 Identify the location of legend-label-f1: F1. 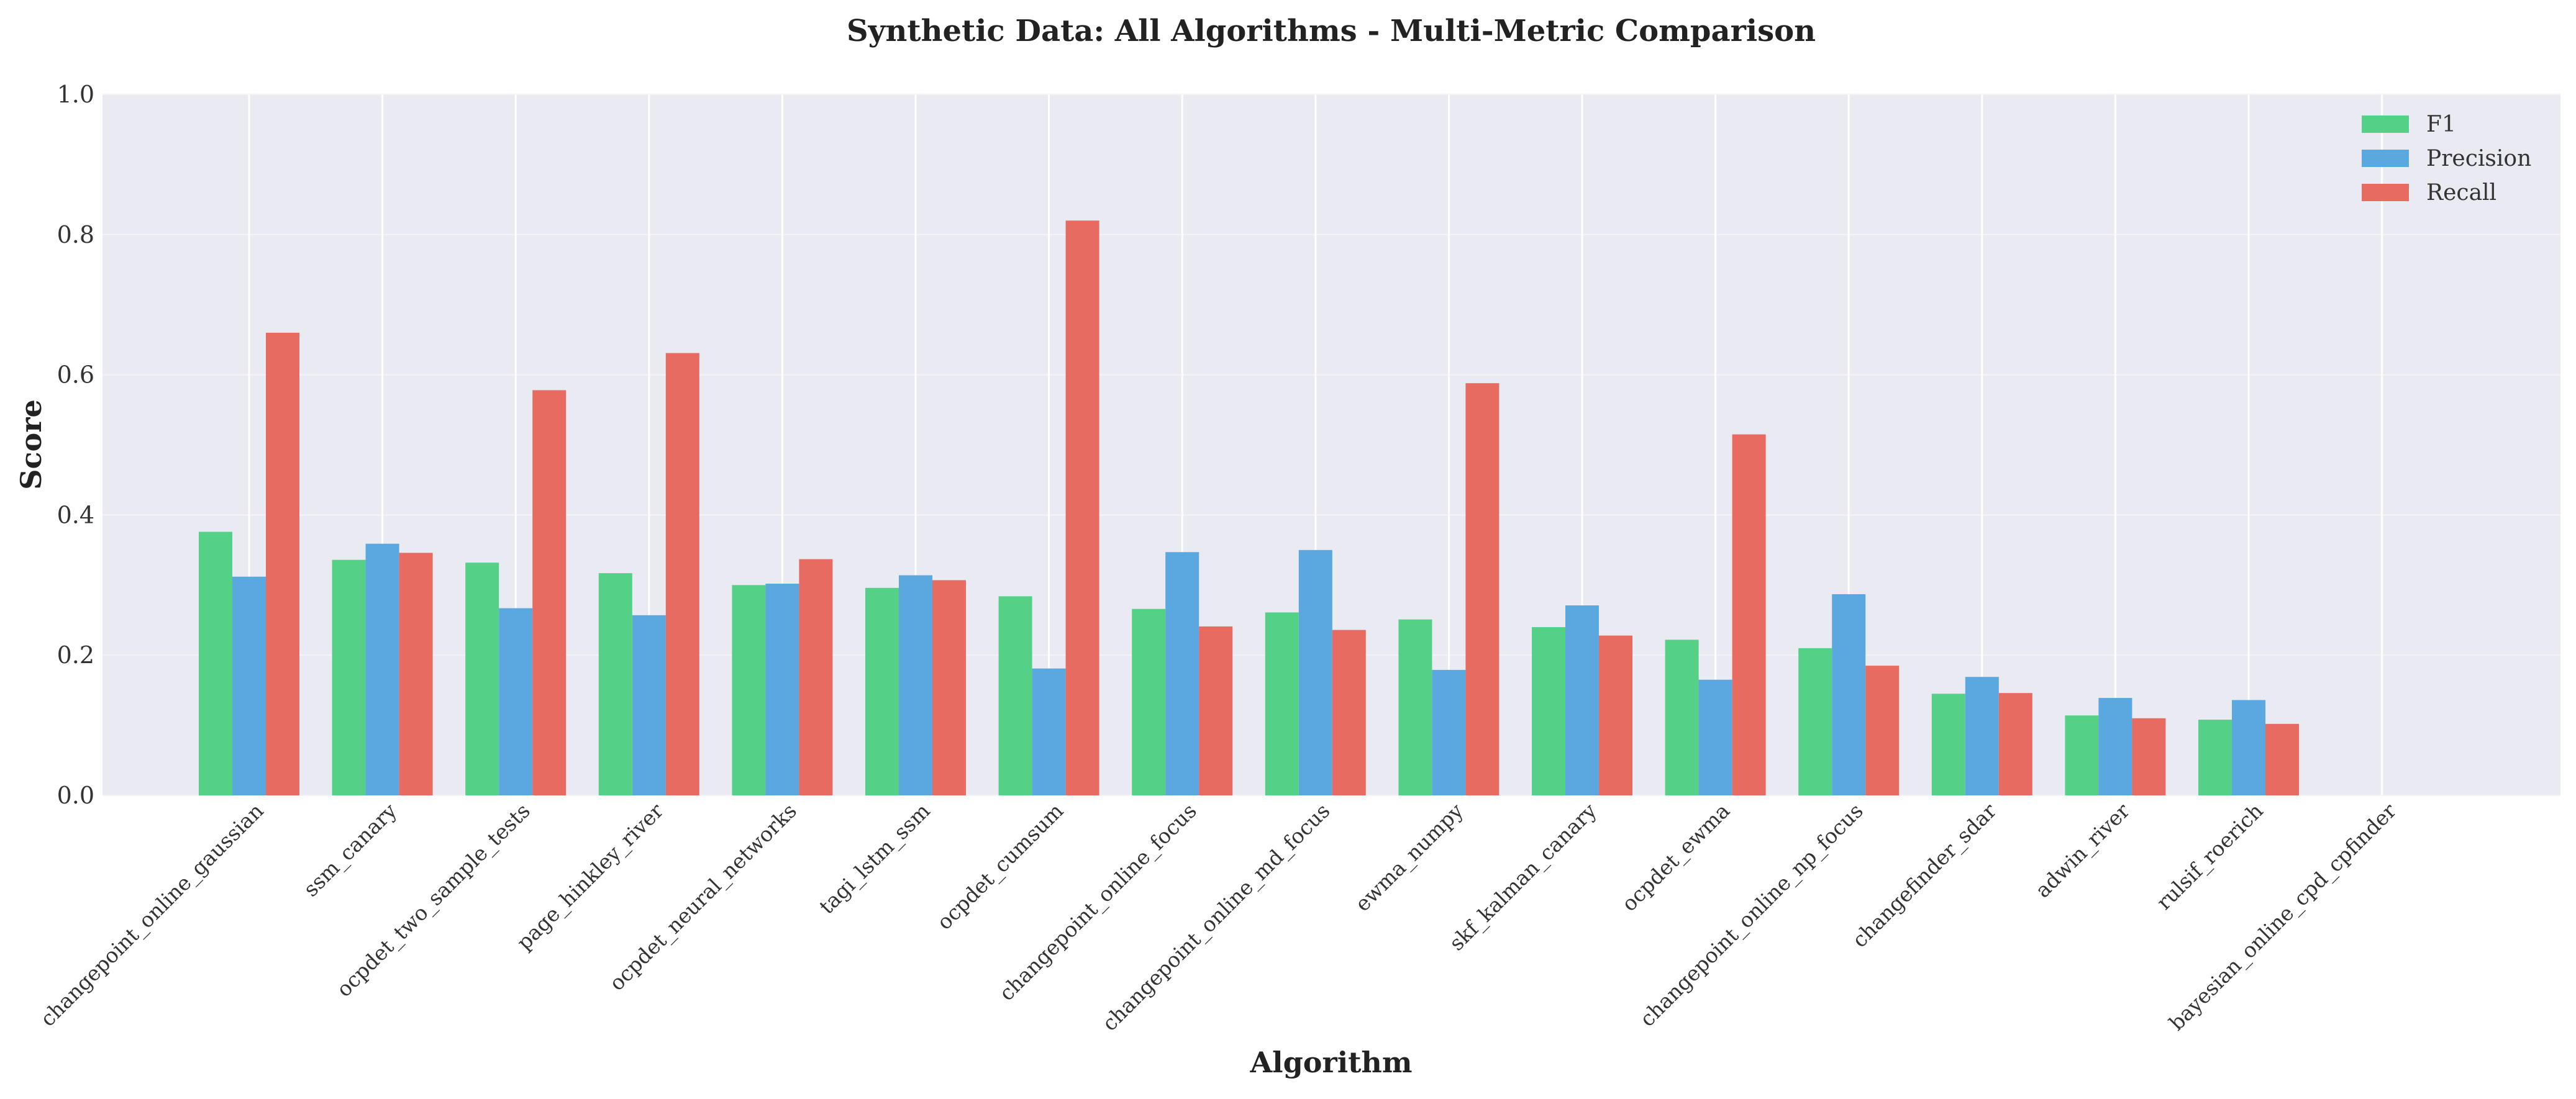
(2441, 124).